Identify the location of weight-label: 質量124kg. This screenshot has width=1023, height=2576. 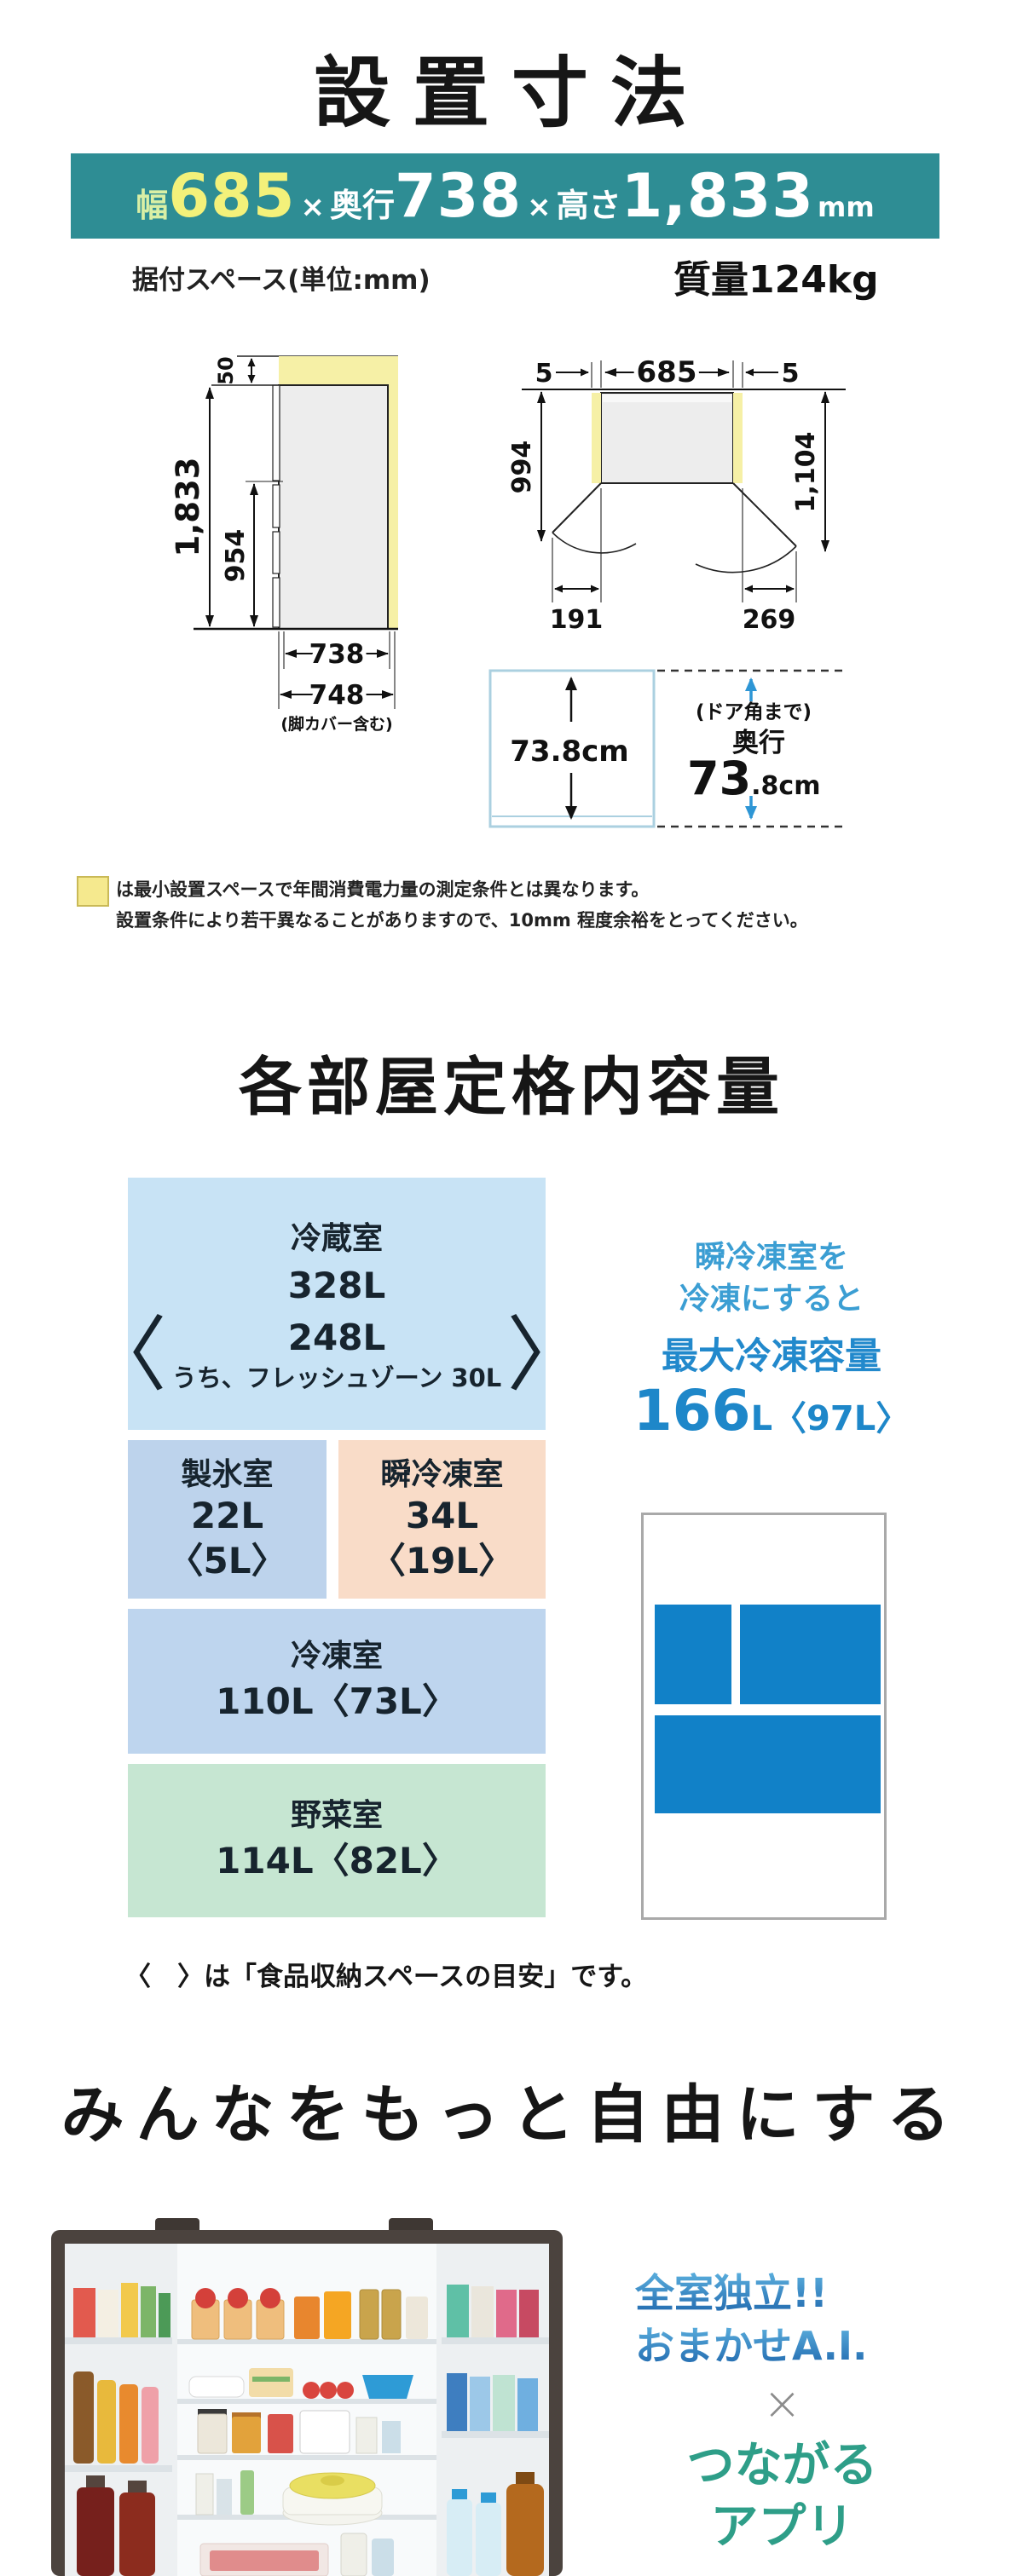
(776, 280).